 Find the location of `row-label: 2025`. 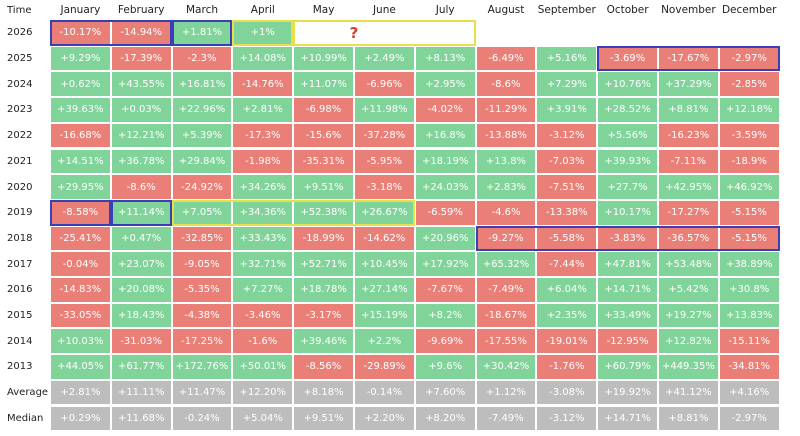

row-label: 2025 is located at coordinates (25, 58).